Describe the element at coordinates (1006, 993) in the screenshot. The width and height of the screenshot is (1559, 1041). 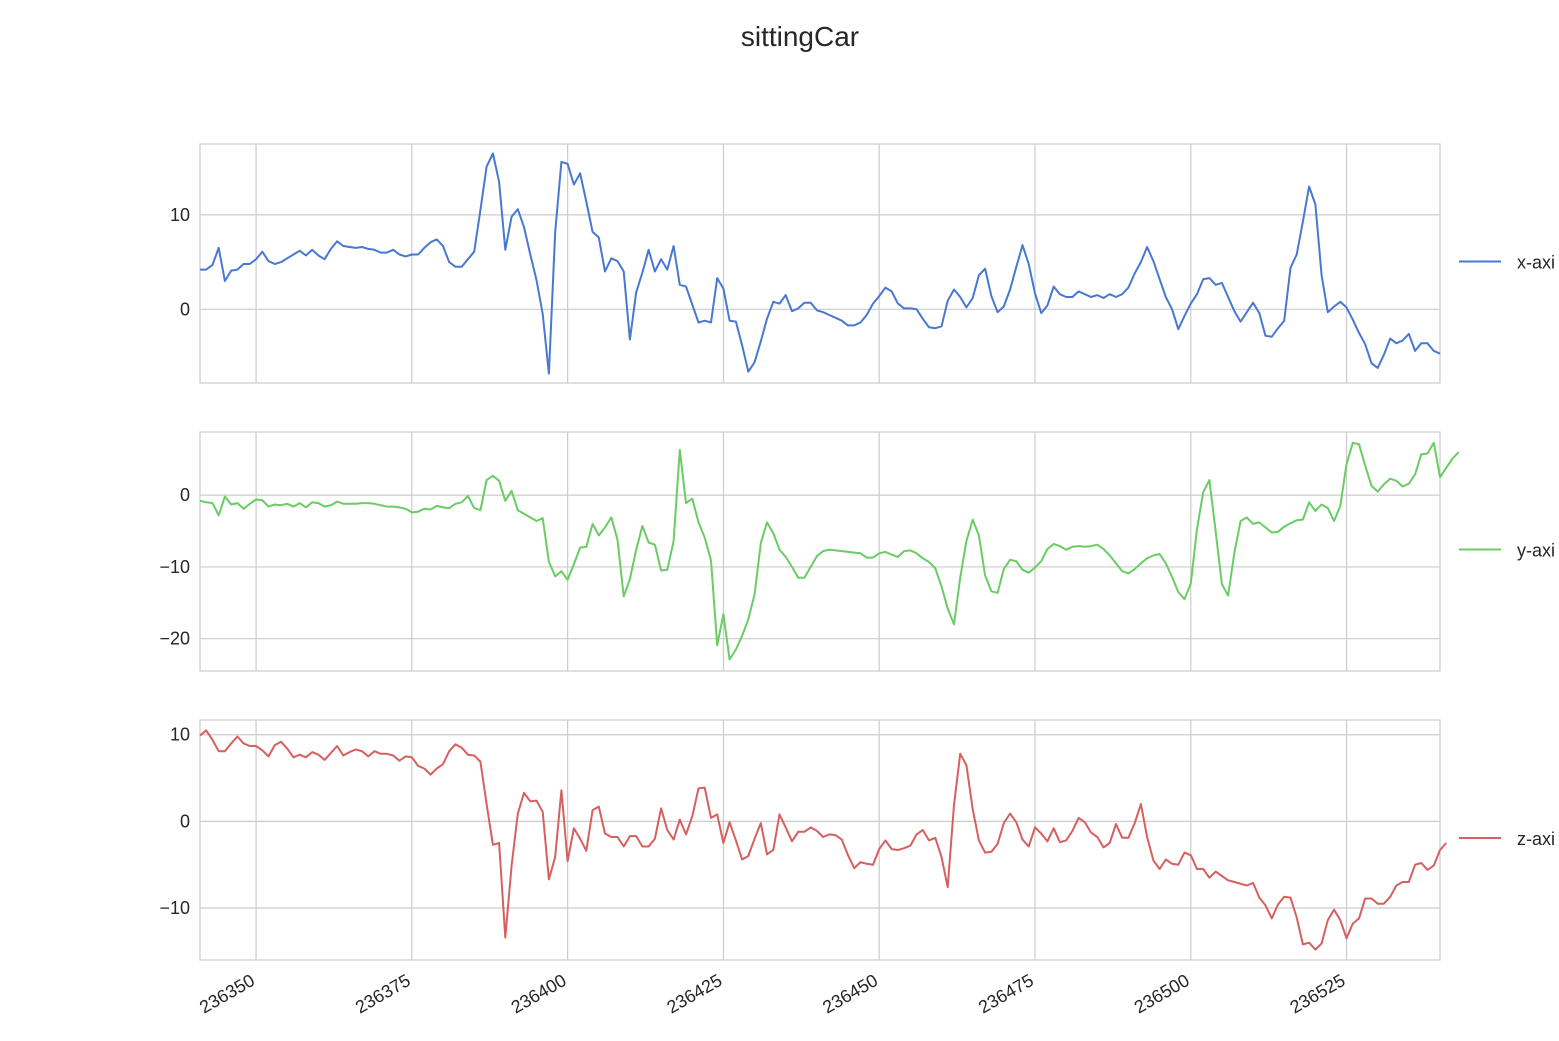
I see `x-tick-label: 236475` at that location.